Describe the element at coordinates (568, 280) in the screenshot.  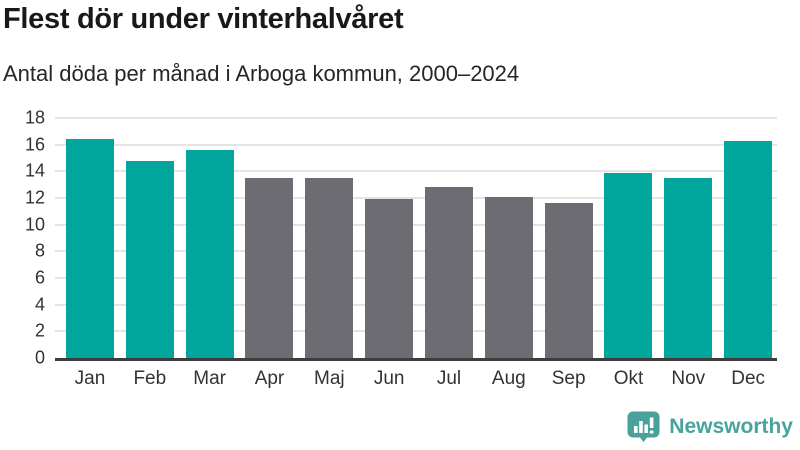
I see `bar-sep` at that location.